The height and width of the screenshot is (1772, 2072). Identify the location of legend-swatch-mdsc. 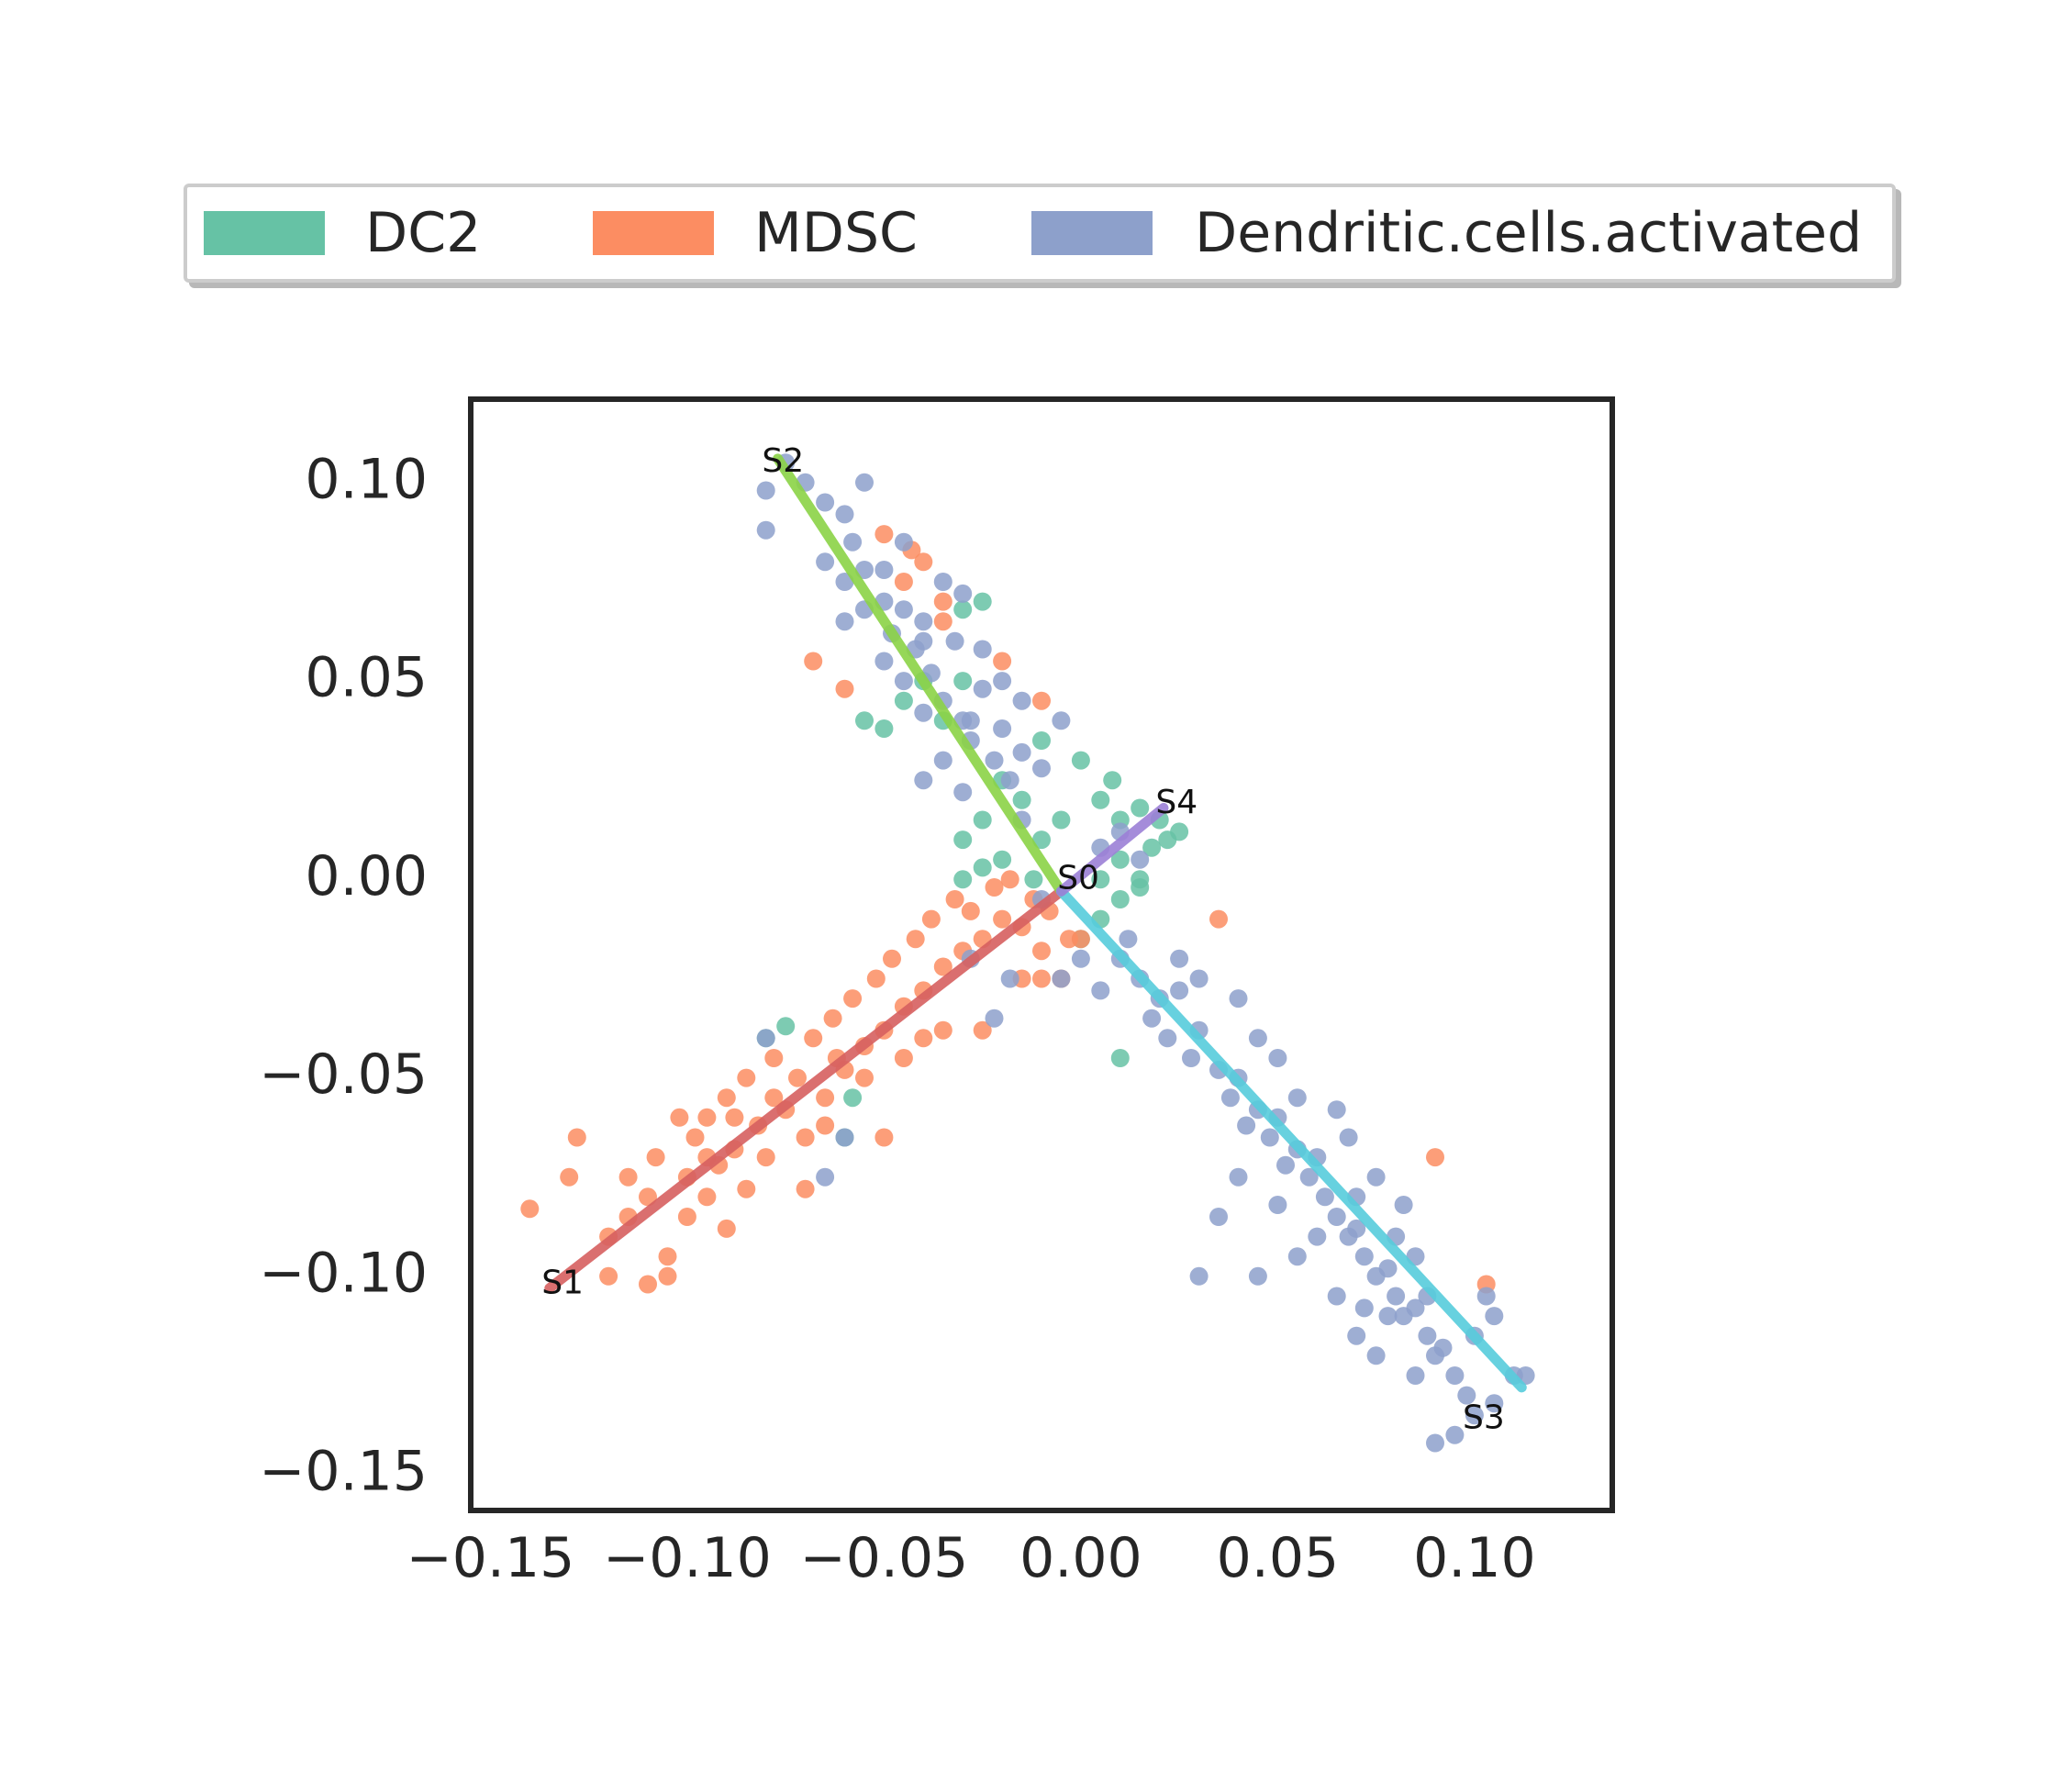
(653, 233).